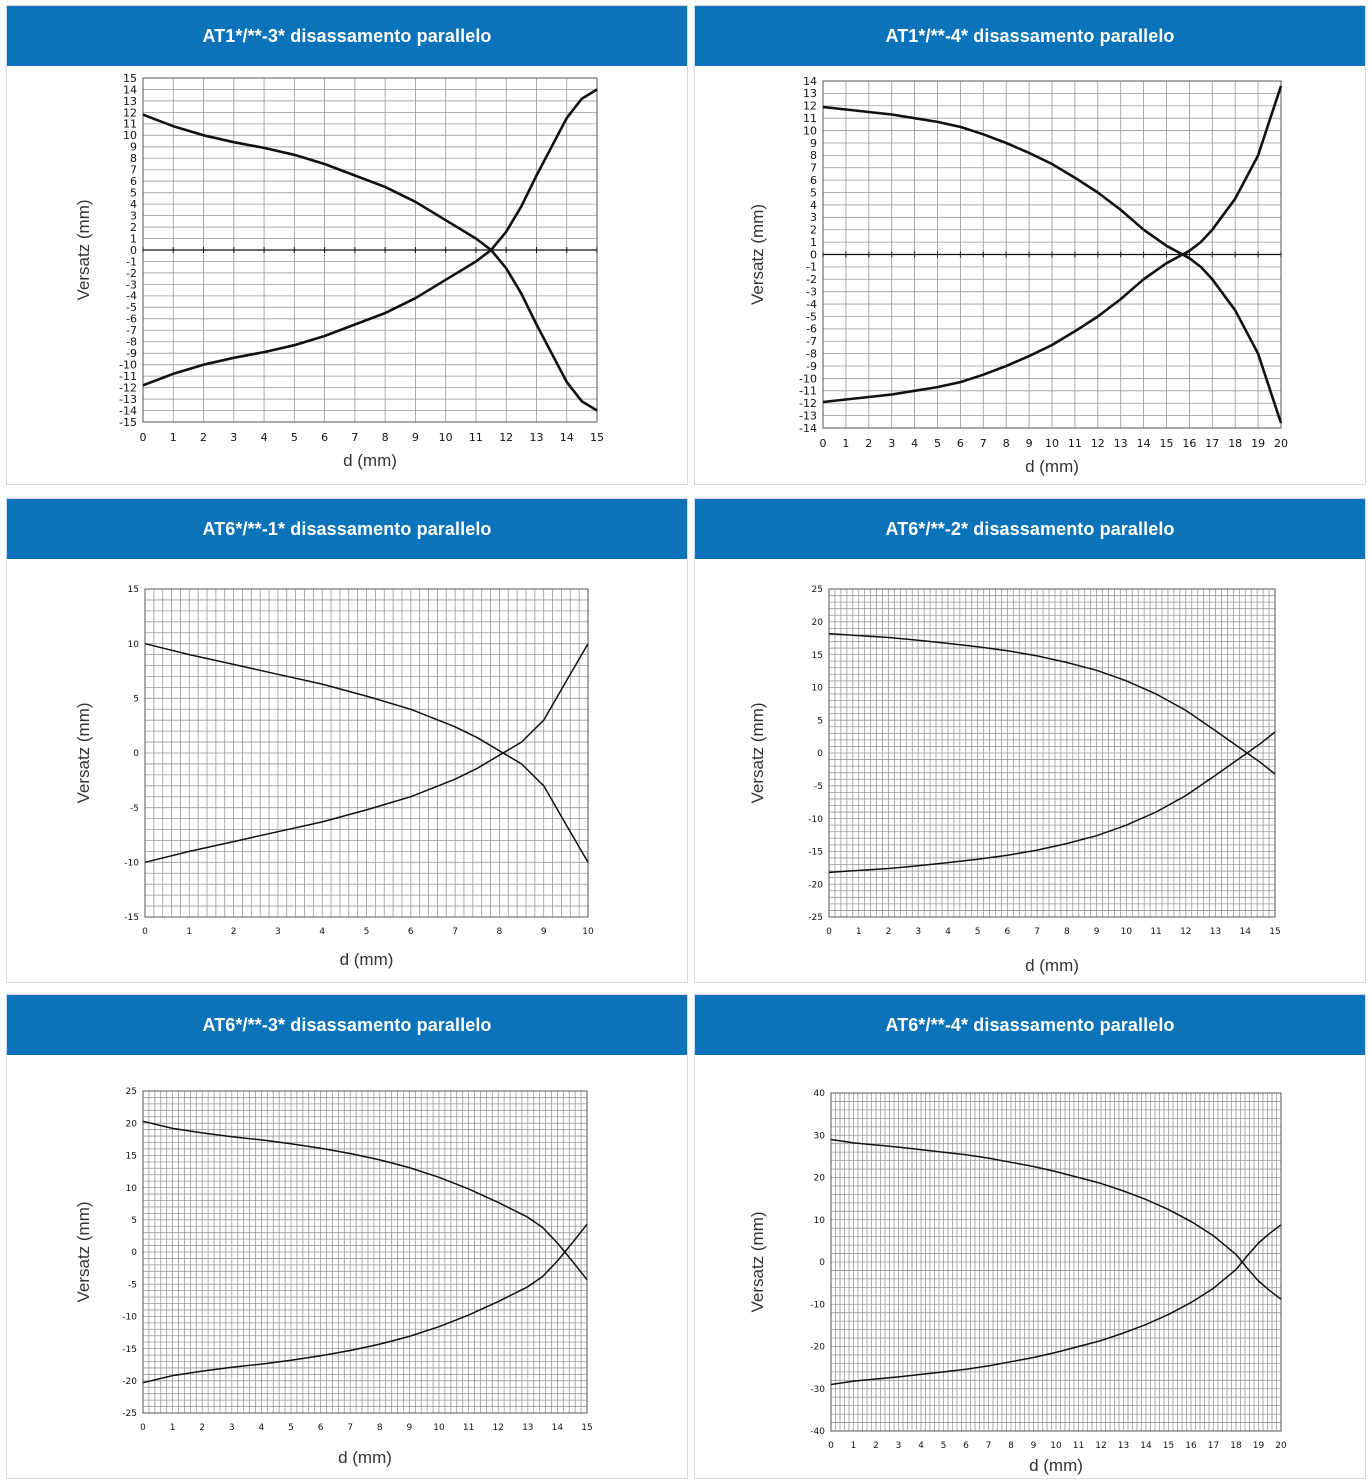 The height and width of the screenshot is (1483, 1370). What do you see at coordinates (131, 353) in the screenshot?
I see `y-tick-label: -9` at bounding box center [131, 353].